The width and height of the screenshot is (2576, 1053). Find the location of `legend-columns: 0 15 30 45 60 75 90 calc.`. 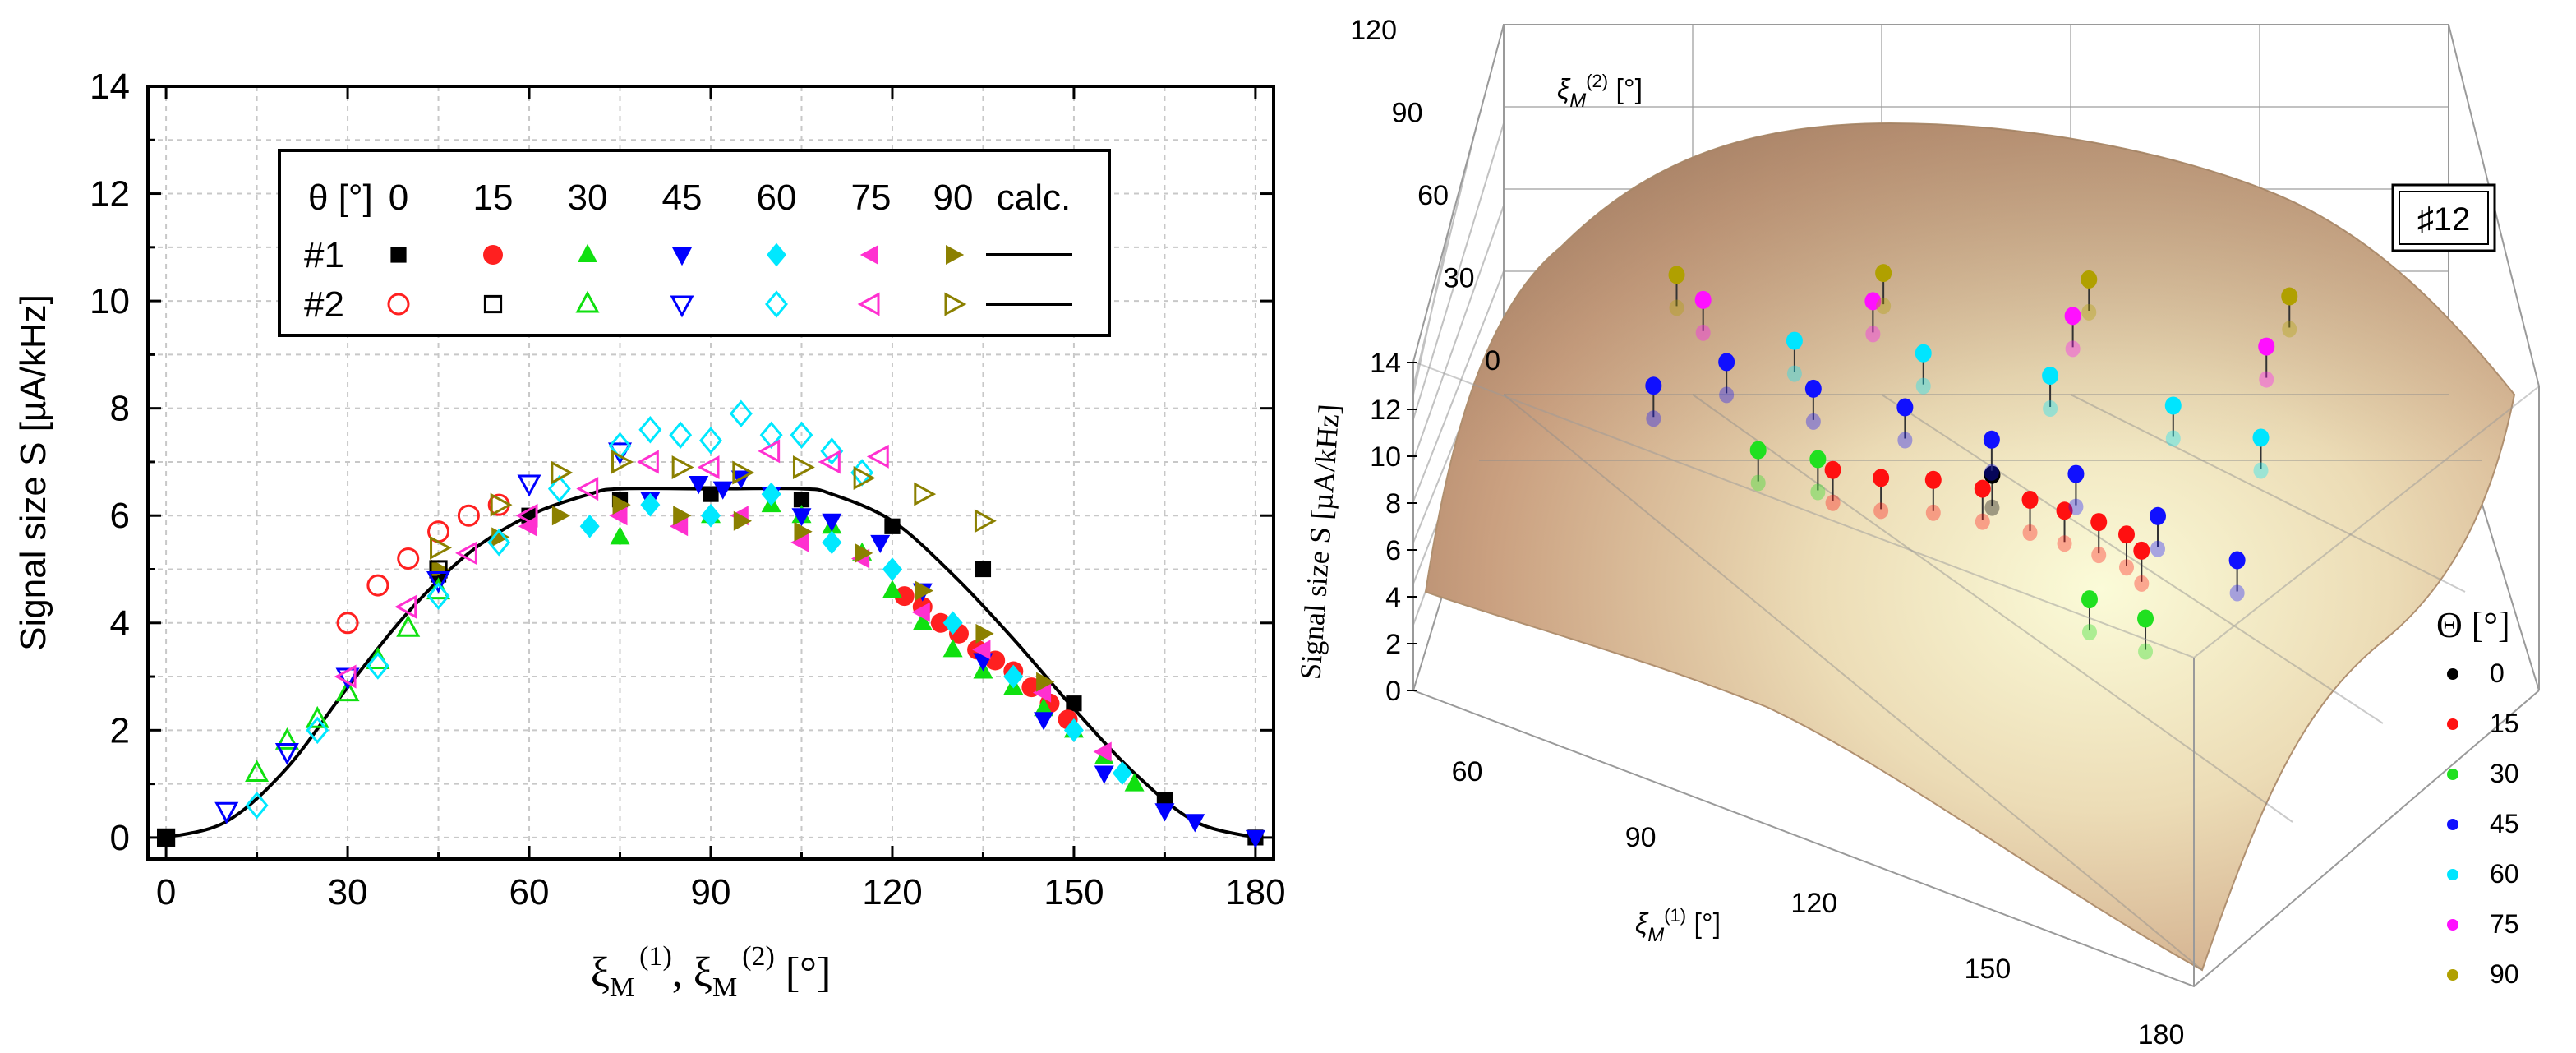

legend-columns: 0 15 30 45 60 75 90 calc. is located at coordinates (730, 198).